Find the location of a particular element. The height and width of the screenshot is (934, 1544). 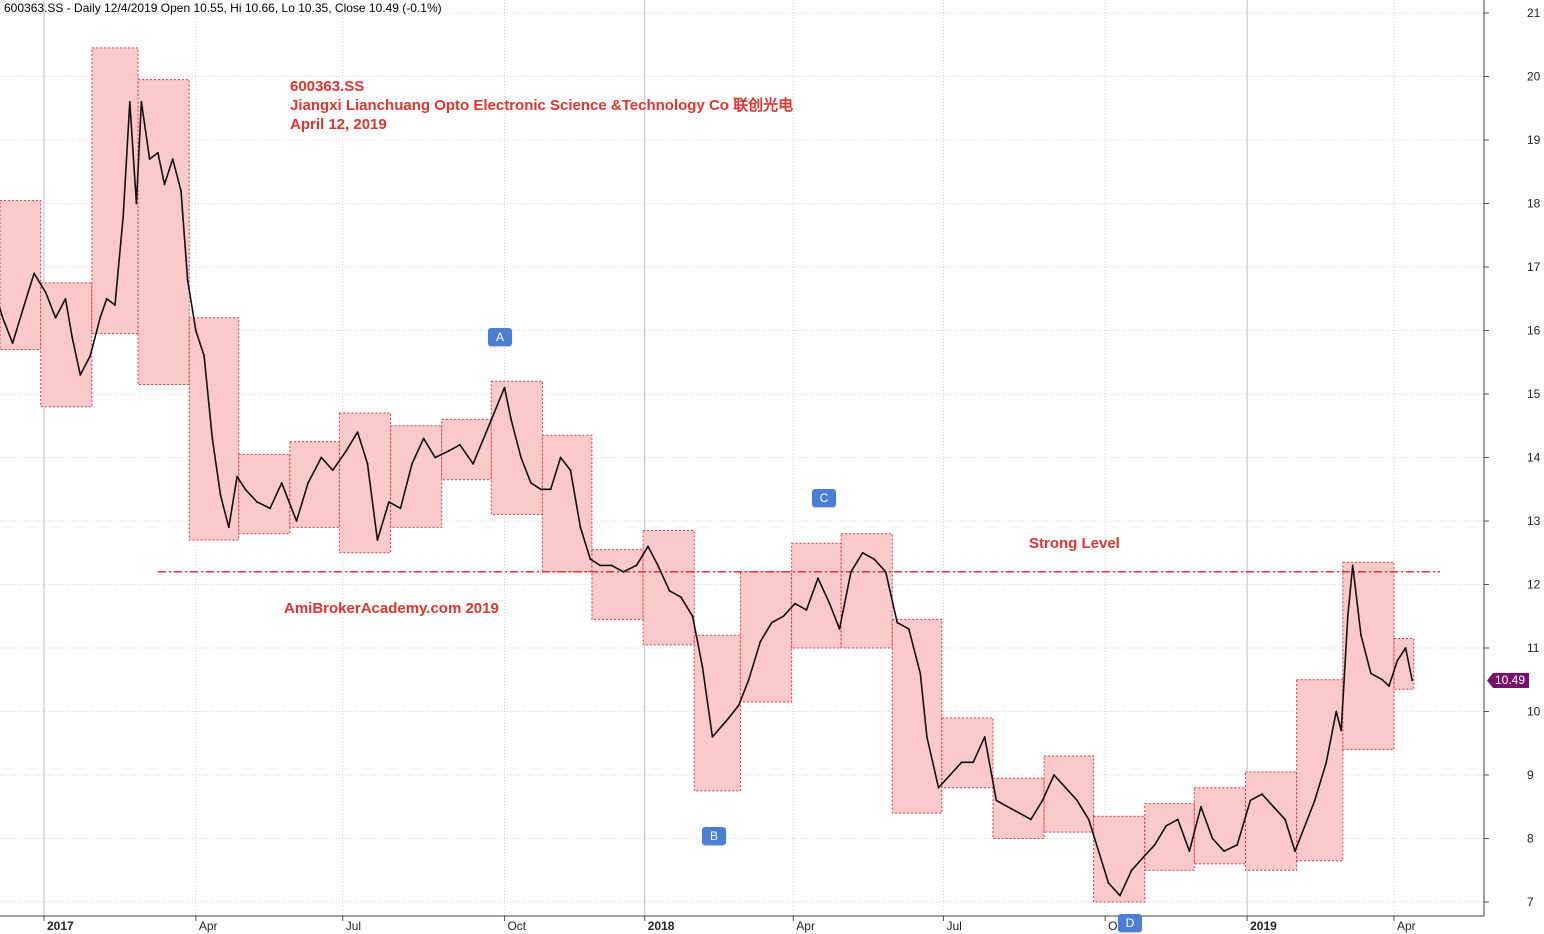

y-tick-label: 18 is located at coordinates (1534, 204).